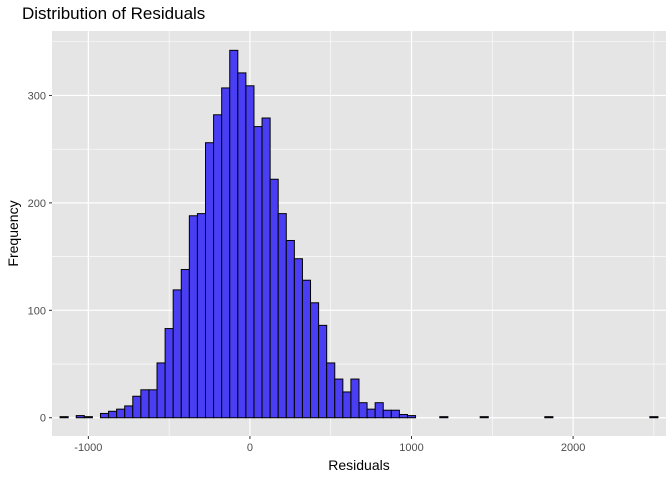  What do you see at coordinates (114, 13) in the screenshot?
I see `chart-title: Distribution of Residuals` at bounding box center [114, 13].